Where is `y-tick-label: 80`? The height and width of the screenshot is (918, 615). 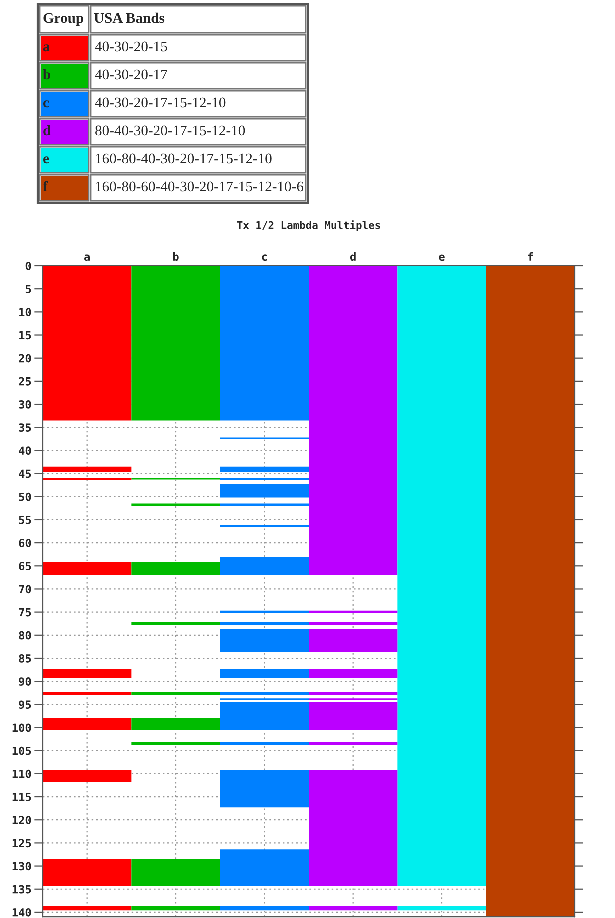 y-tick-label: 80 is located at coordinates (25, 635).